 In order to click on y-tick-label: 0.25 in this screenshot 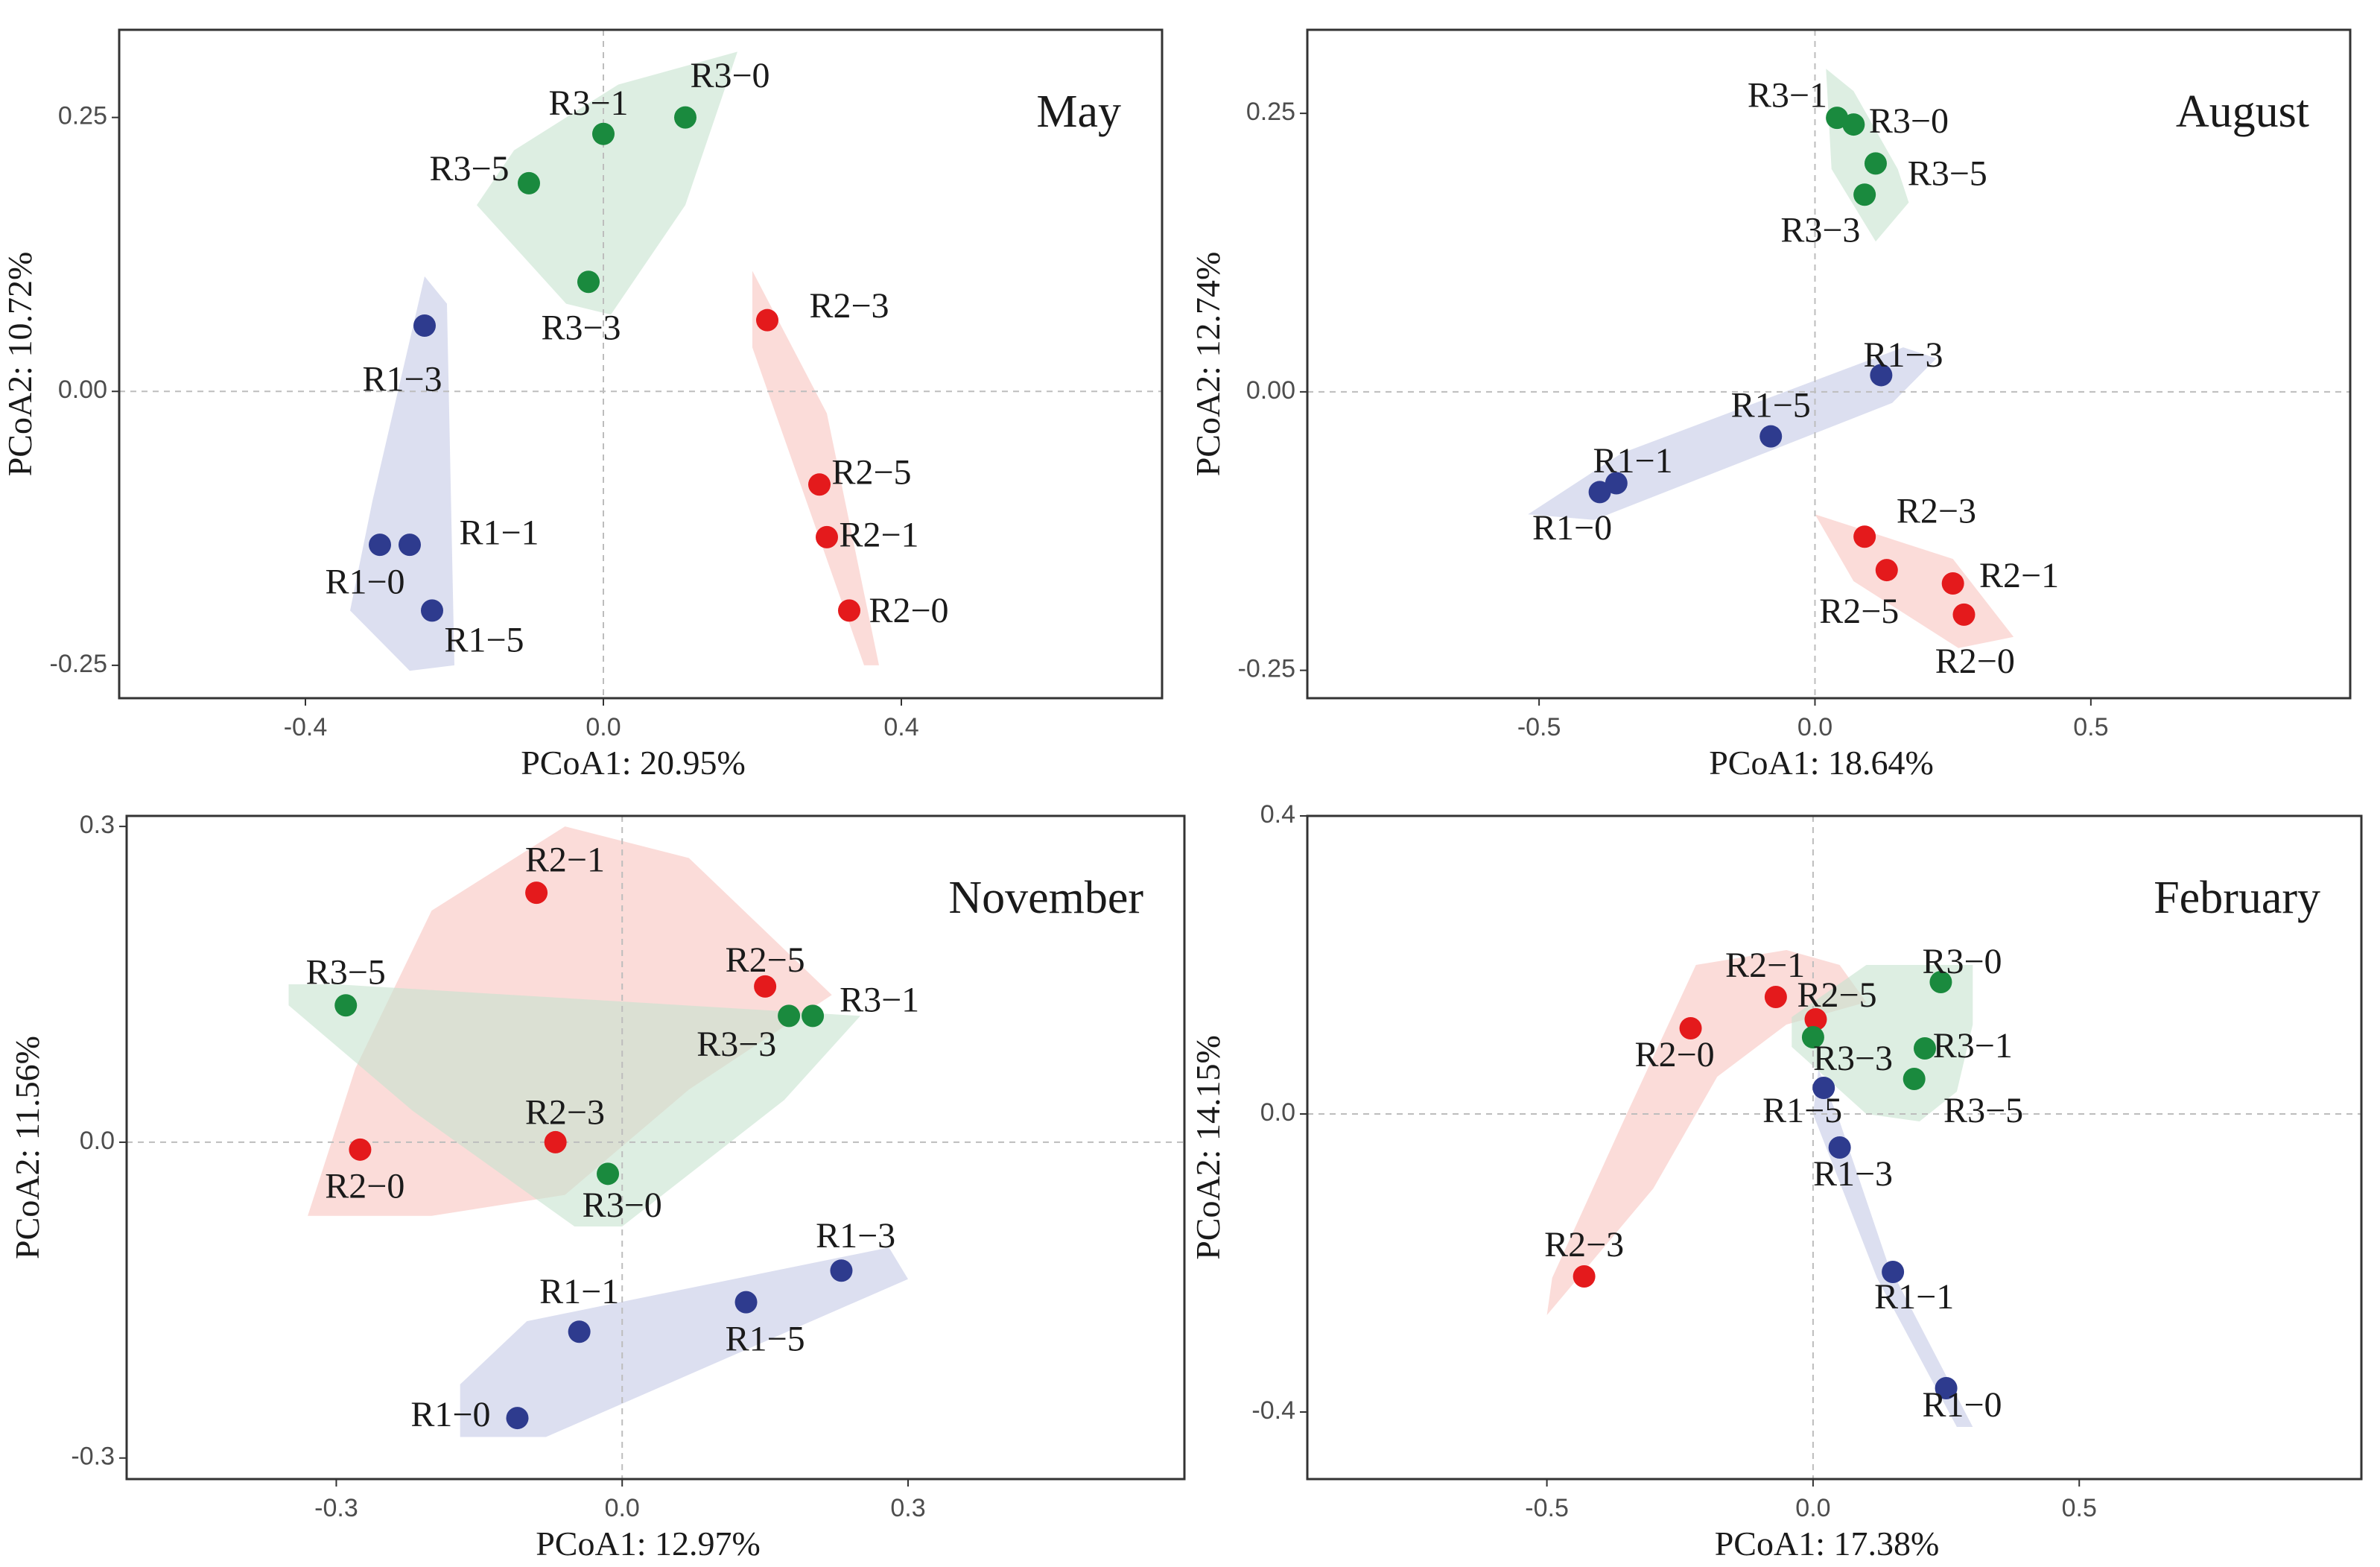, I will do `click(1270, 112)`.